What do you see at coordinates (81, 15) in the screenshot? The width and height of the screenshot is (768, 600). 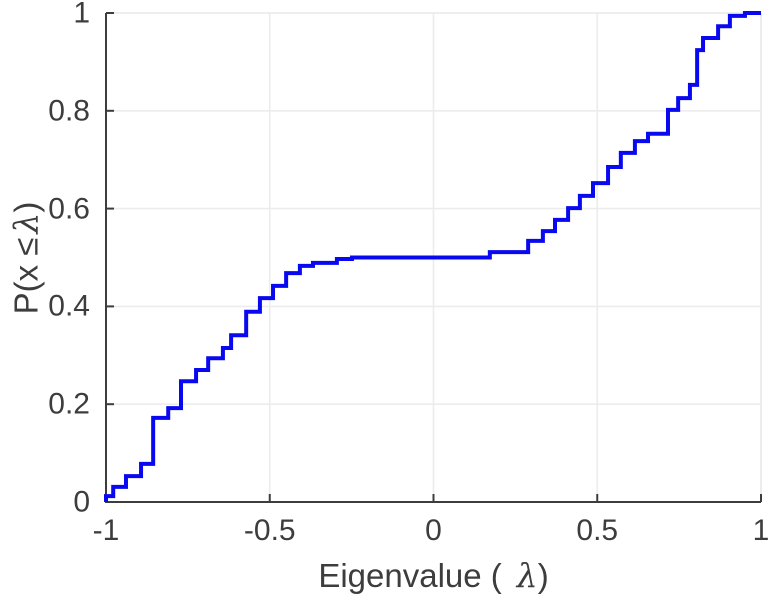 I see `y-tick-label: 1` at bounding box center [81, 15].